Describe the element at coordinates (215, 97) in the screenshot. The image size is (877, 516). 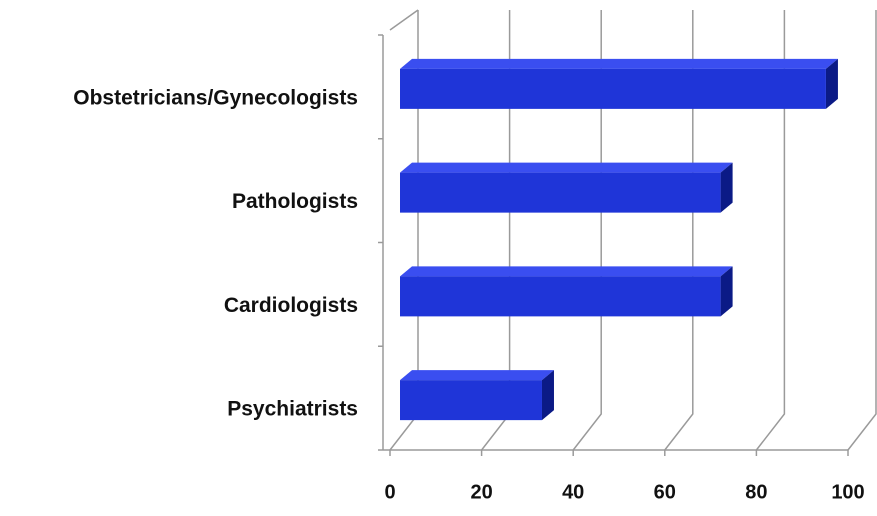
I see `y-tick-label: Obstetricians/Gynecologists` at that location.